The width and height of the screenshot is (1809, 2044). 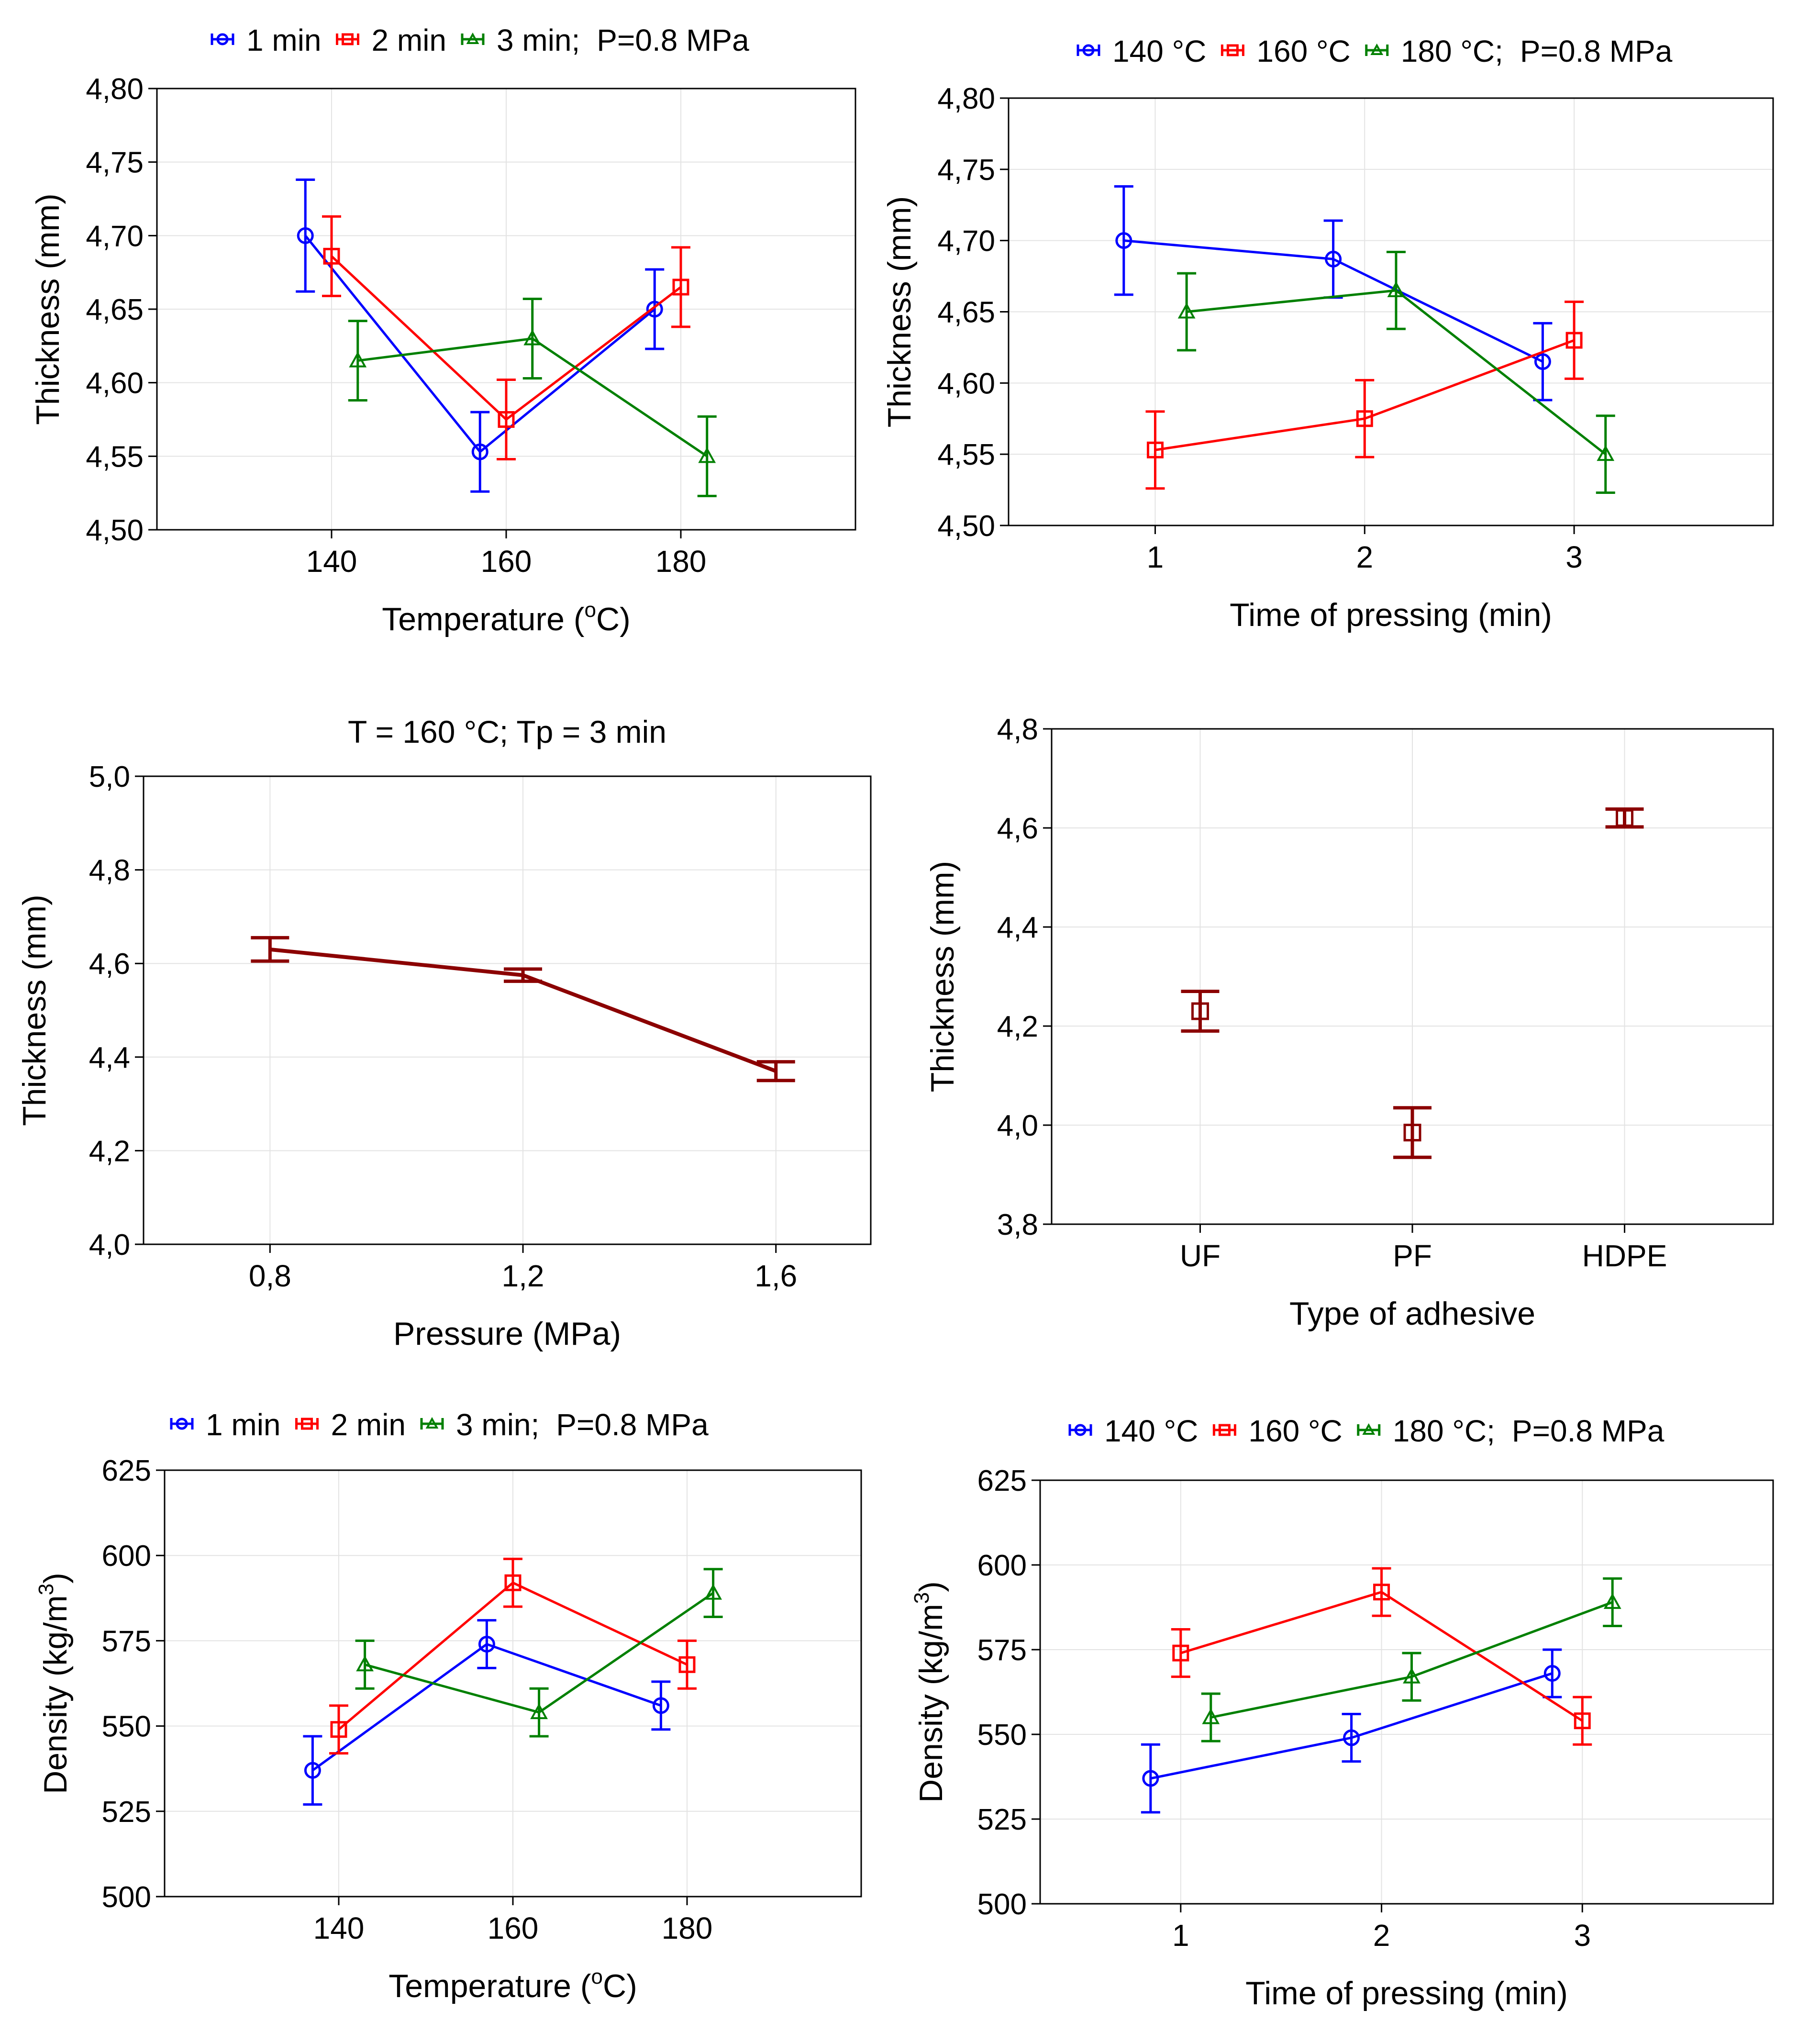 I want to click on y-axis-label-end: ), so click(x=55, y=1579).